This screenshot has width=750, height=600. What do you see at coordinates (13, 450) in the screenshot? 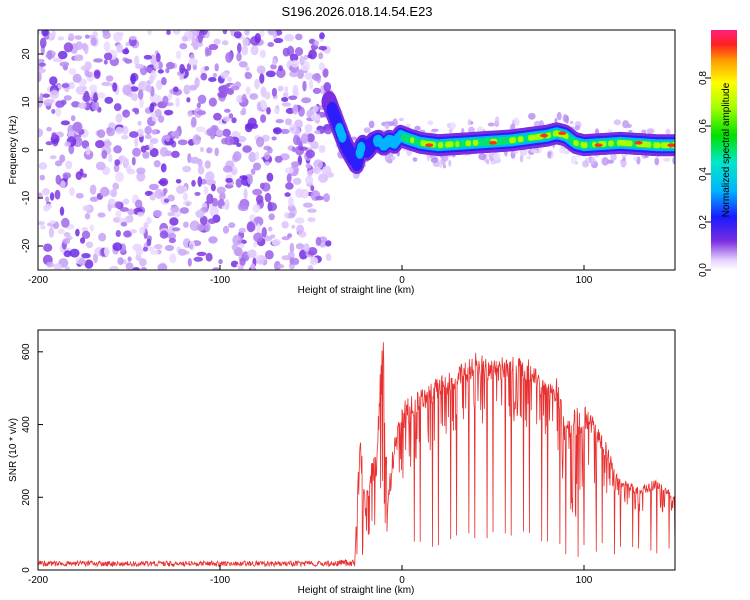
I see `snr-ylabel: SNR (10 * v/v)` at bounding box center [13, 450].